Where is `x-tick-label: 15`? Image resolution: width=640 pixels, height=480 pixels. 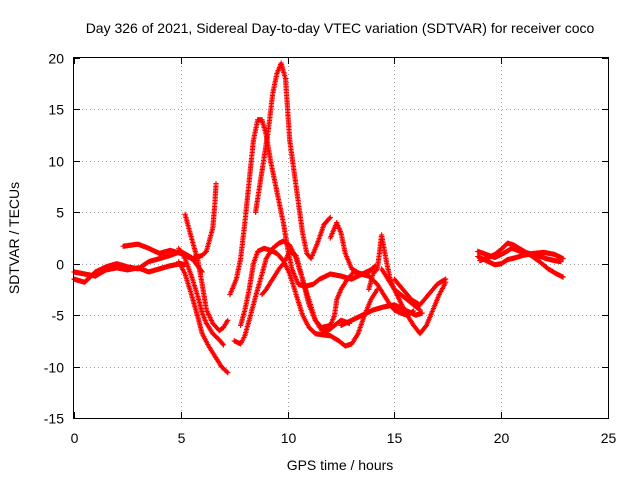
x-tick-label: 15 is located at coordinates (395, 438).